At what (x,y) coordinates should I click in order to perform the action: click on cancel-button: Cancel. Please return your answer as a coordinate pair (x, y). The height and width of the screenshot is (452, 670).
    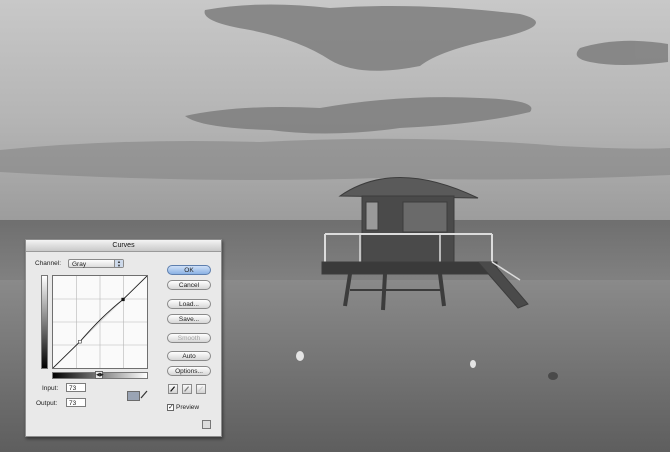
    Looking at the image, I should click on (189, 285).